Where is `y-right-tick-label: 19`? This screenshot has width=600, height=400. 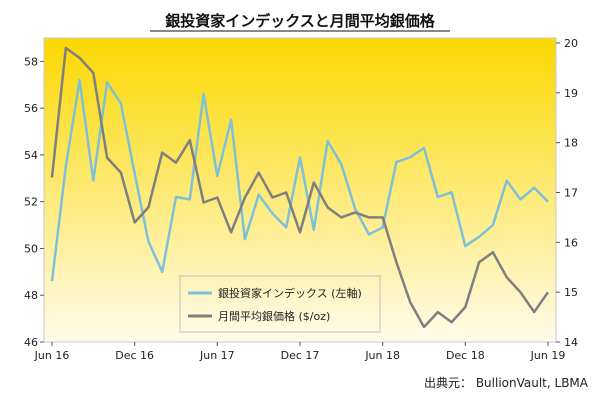 y-right-tick-label: 19 is located at coordinates (571, 93).